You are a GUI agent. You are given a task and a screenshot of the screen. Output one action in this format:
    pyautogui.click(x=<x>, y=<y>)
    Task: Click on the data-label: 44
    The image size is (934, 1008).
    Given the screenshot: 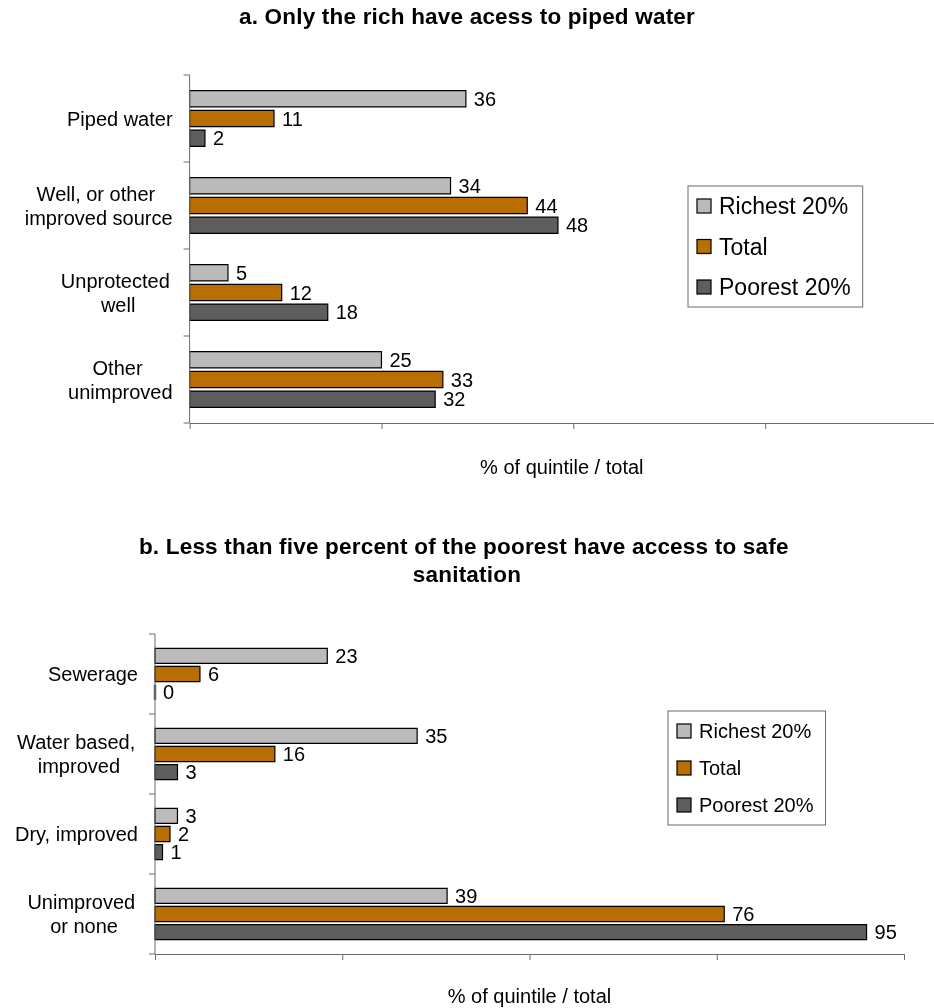 What is the action you would take?
    pyautogui.click(x=546, y=205)
    